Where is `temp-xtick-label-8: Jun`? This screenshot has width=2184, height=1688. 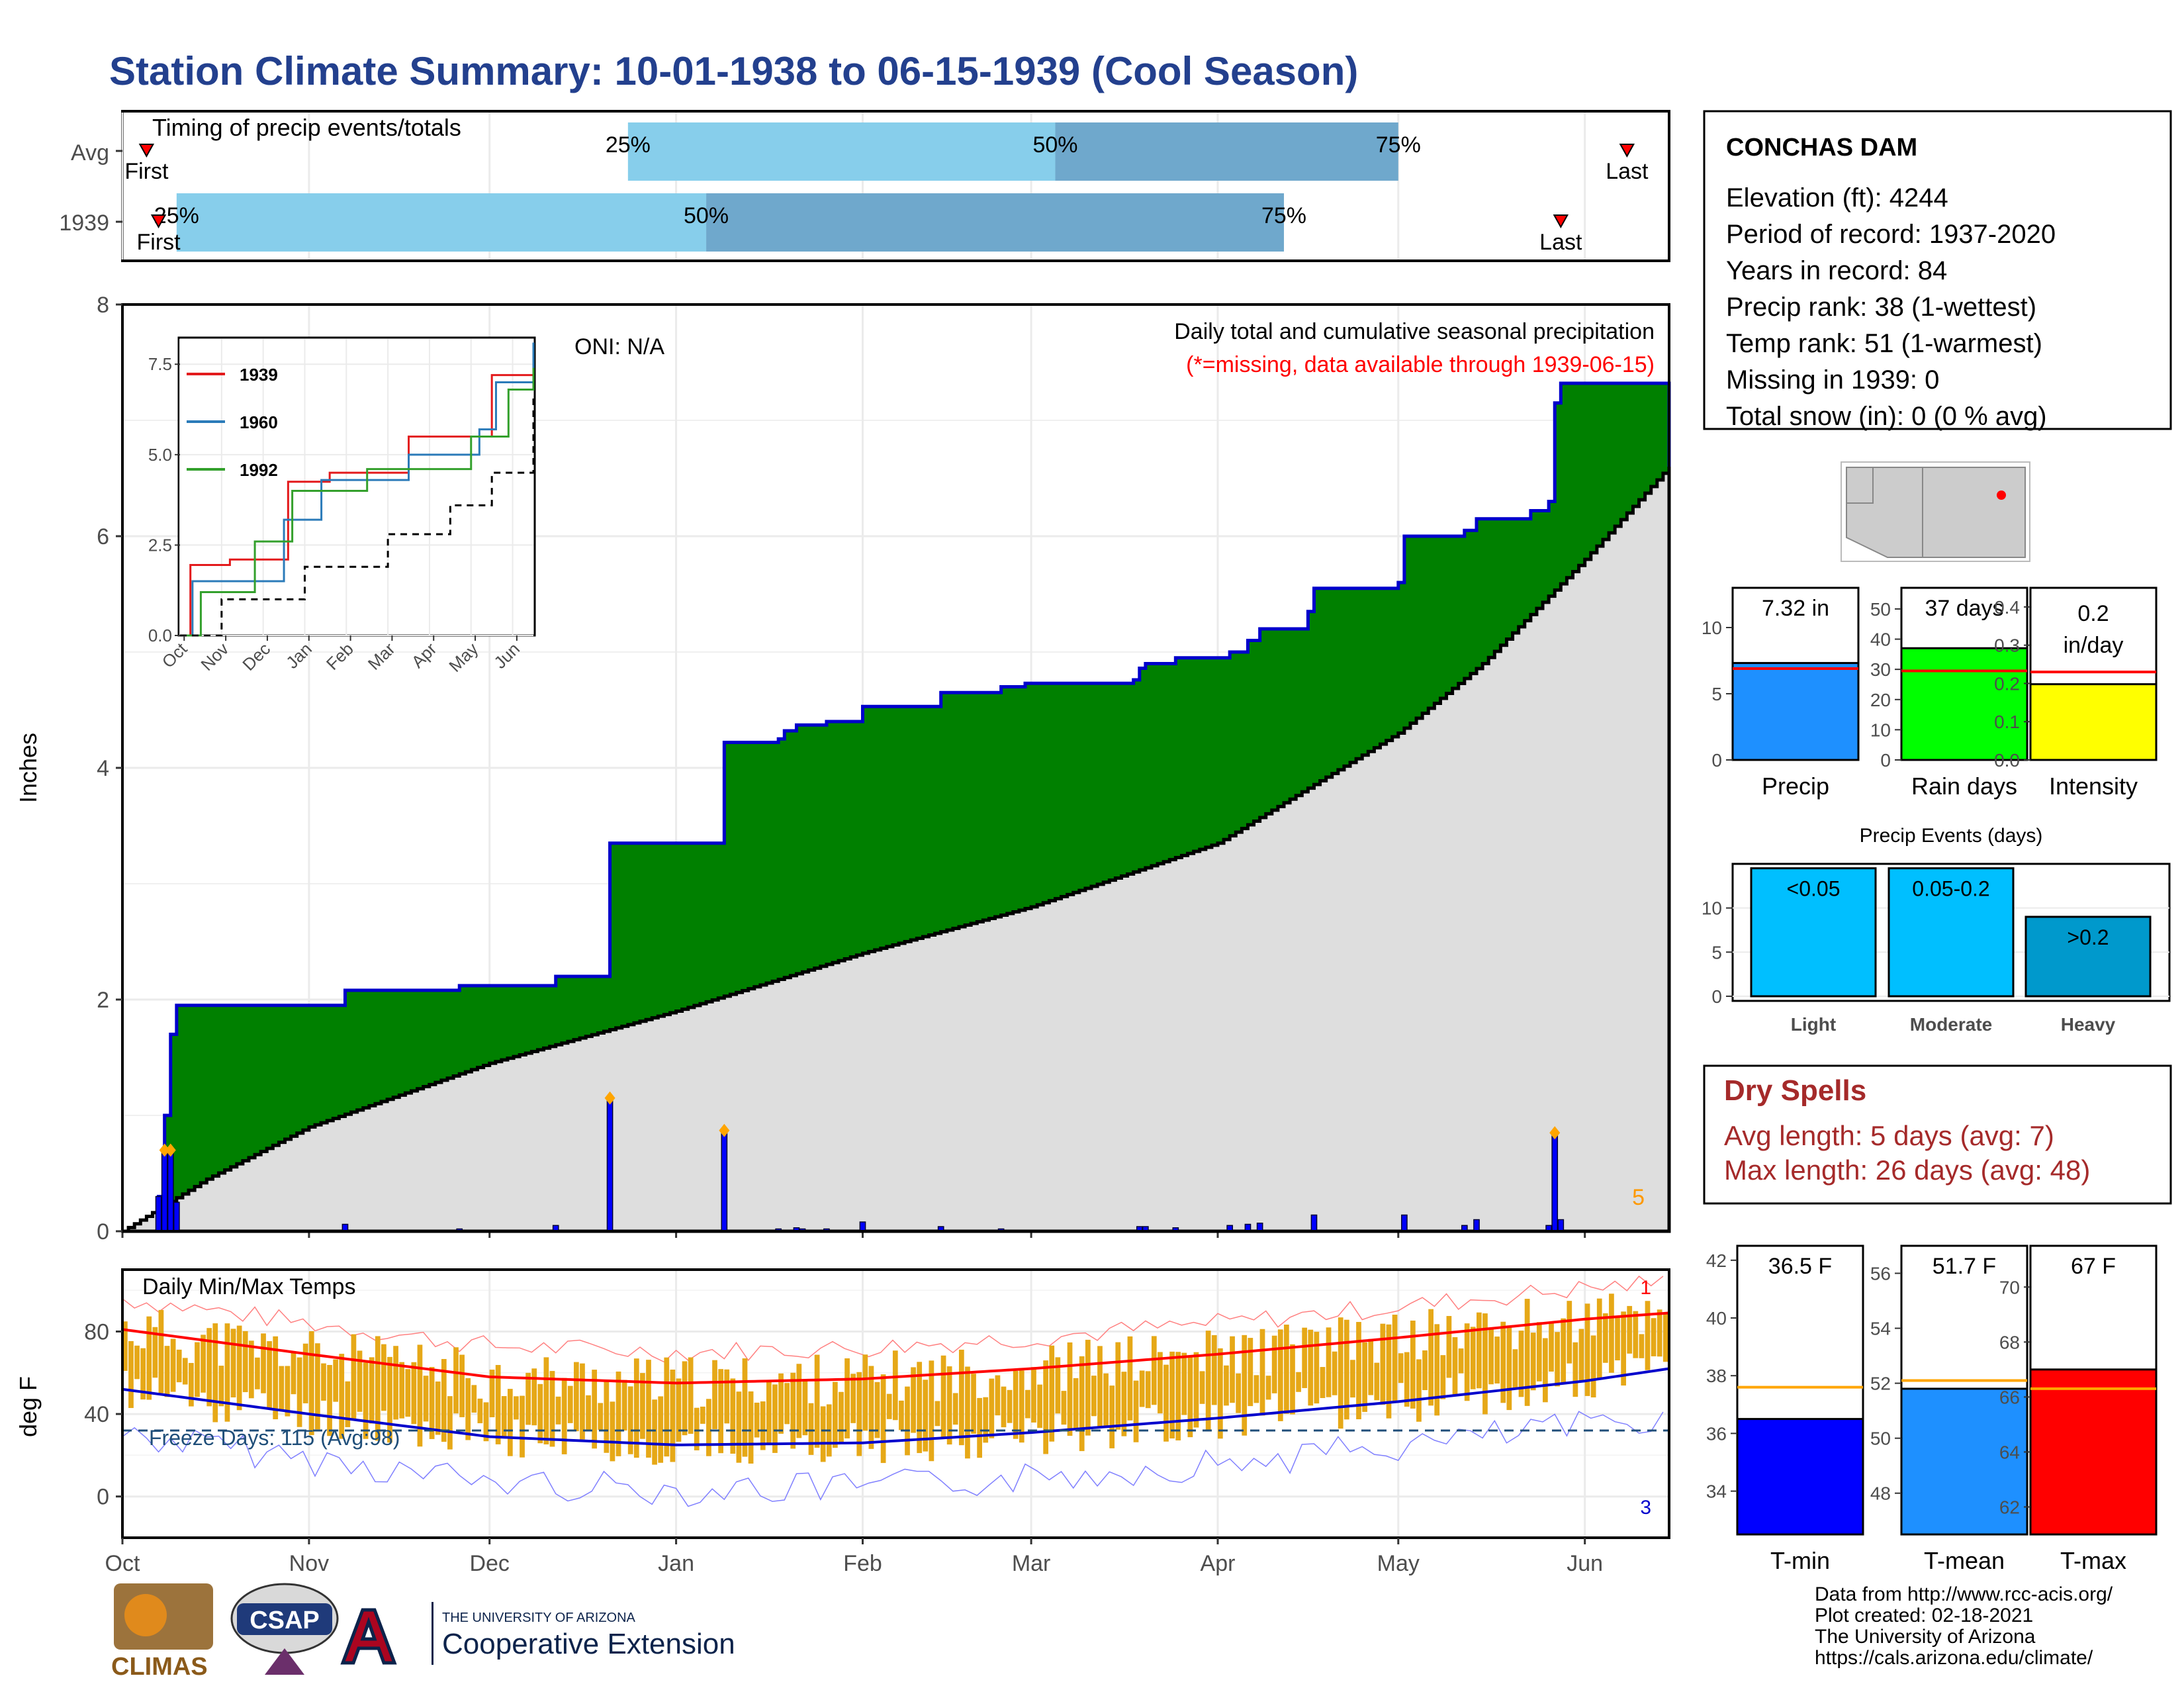 temp-xtick-label-8: Jun is located at coordinates (1585, 1563).